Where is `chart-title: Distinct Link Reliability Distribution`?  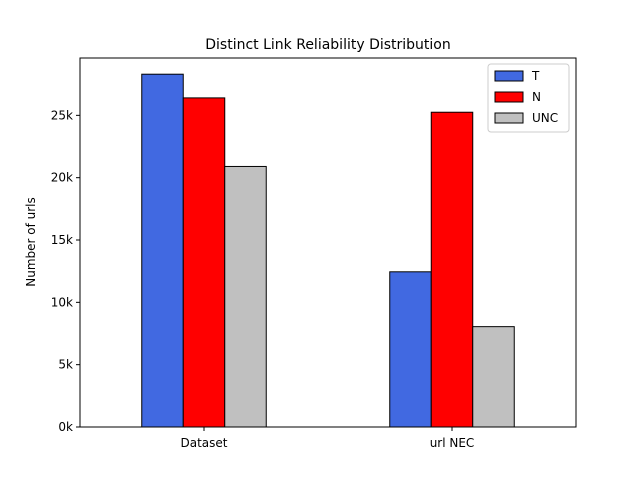 chart-title: Distinct Link Reliability Distribution is located at coordinates (328, 45).